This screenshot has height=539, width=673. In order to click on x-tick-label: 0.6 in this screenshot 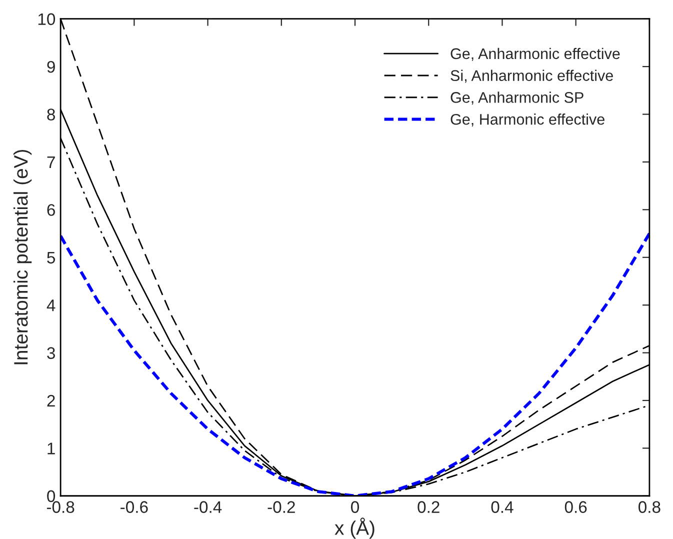, I will do `click(575, 507)`.